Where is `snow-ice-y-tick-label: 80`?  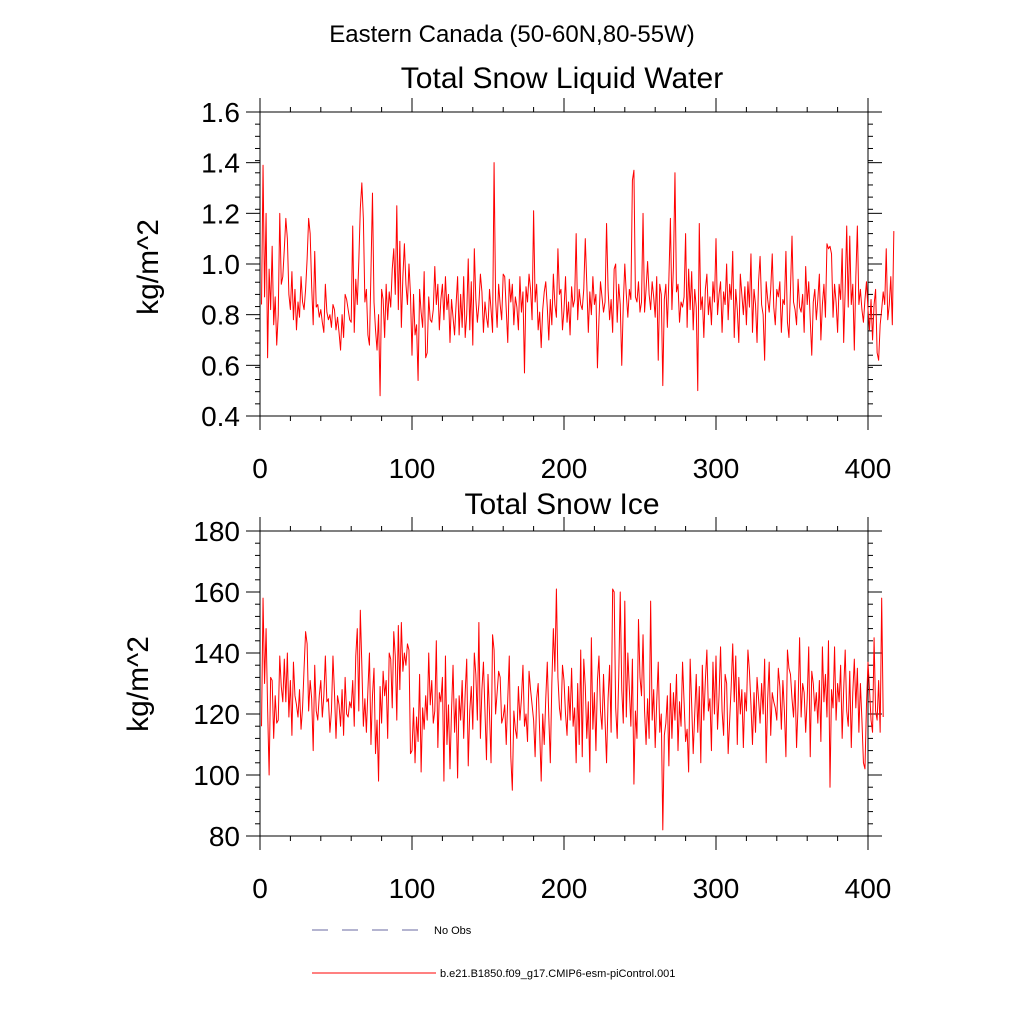
snow-ice-y-tick-label: 80 is located at coordinates (224, 836).